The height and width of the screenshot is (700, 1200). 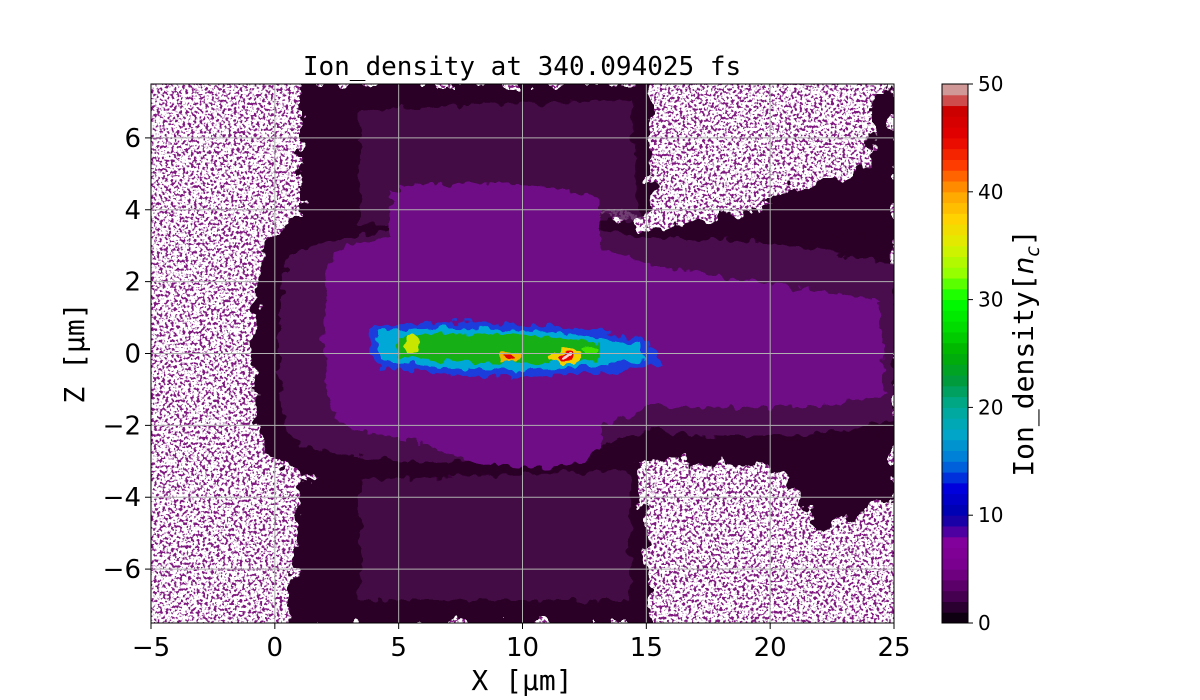 What do you see at coordinates (122, 498) in the screenshot?
I see `y-tick-label: −4` at bounding box center [122, 498].